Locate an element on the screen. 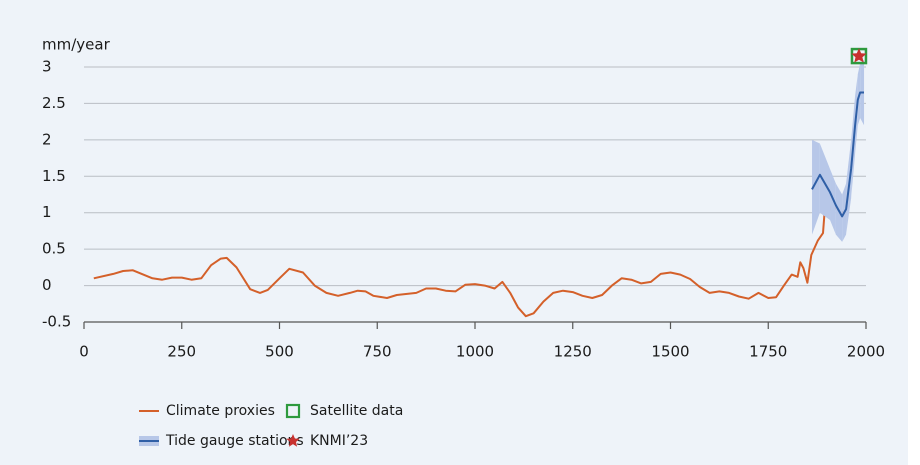 This screenshot has height=465, width=920. x-tick-label: 0 is located at coordinates (84, 352).